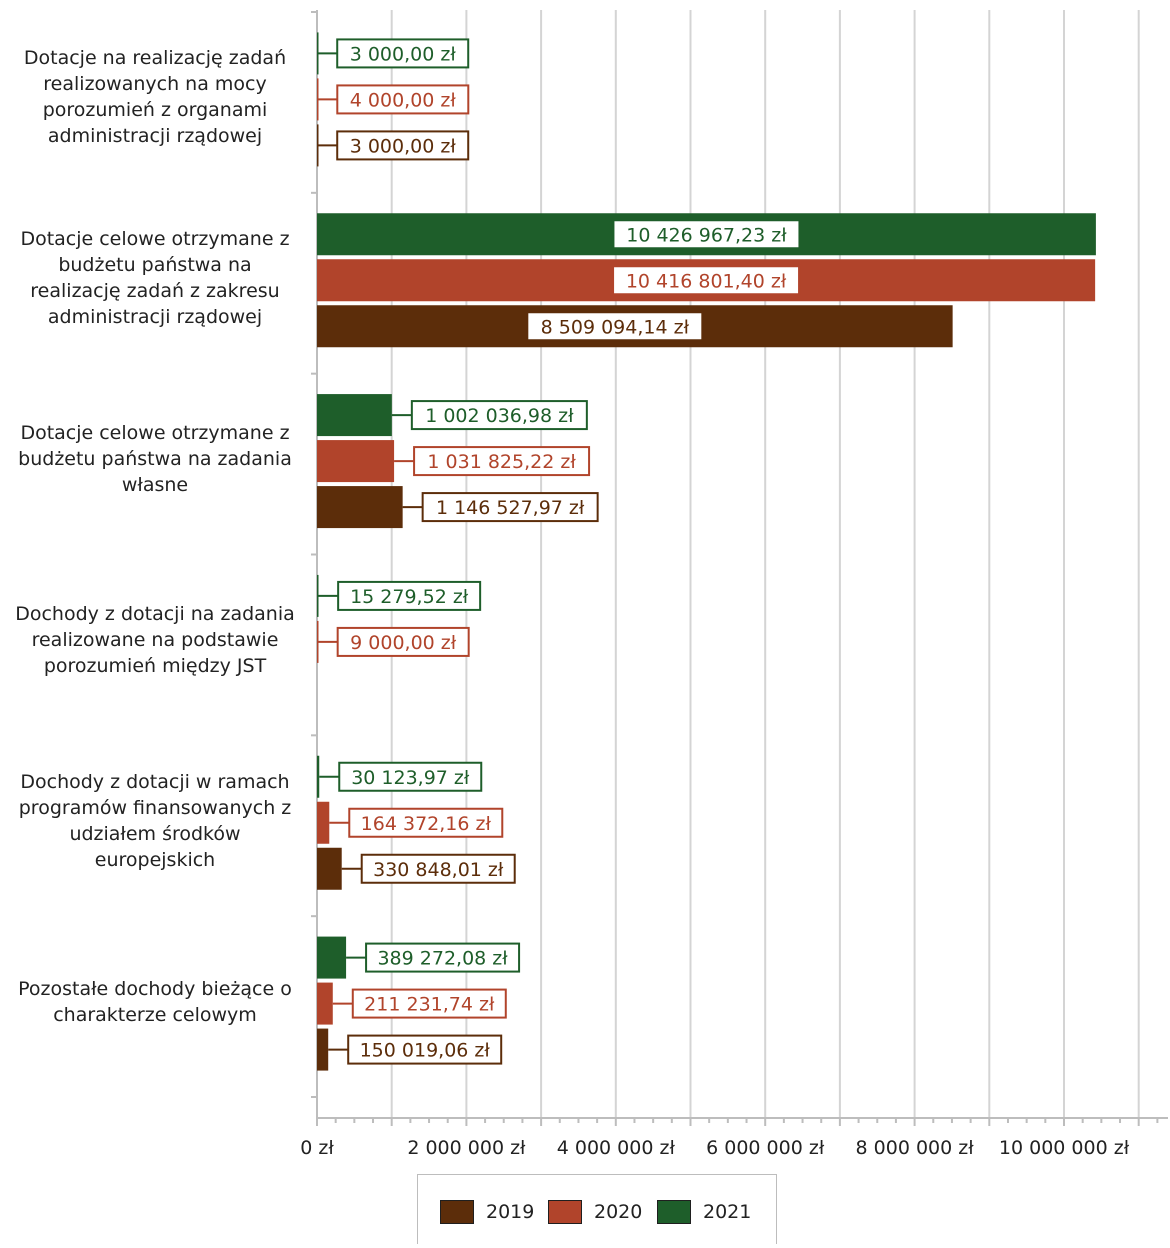 The image size is (1170, 1248). Describe the element at coordinates (317, 1148) in the screenshot. I see `x-tick-label: 0 zł` at that location.